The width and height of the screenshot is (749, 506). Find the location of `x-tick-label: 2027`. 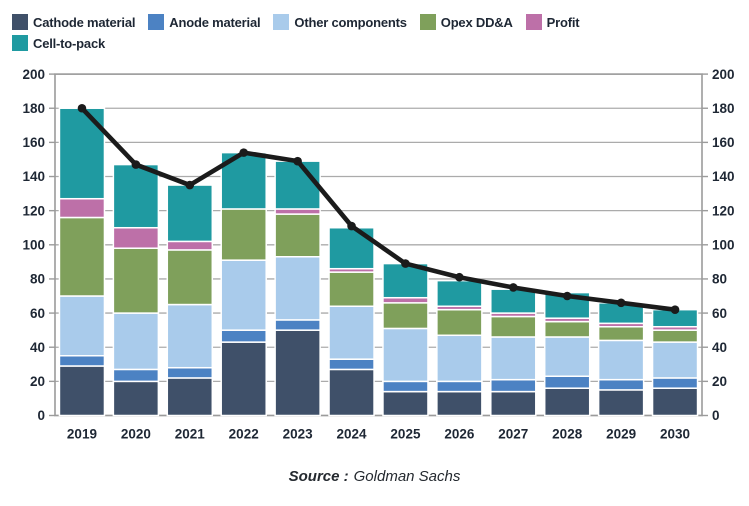

x-tick-label: 2027 is located at coordinates (513, 434).